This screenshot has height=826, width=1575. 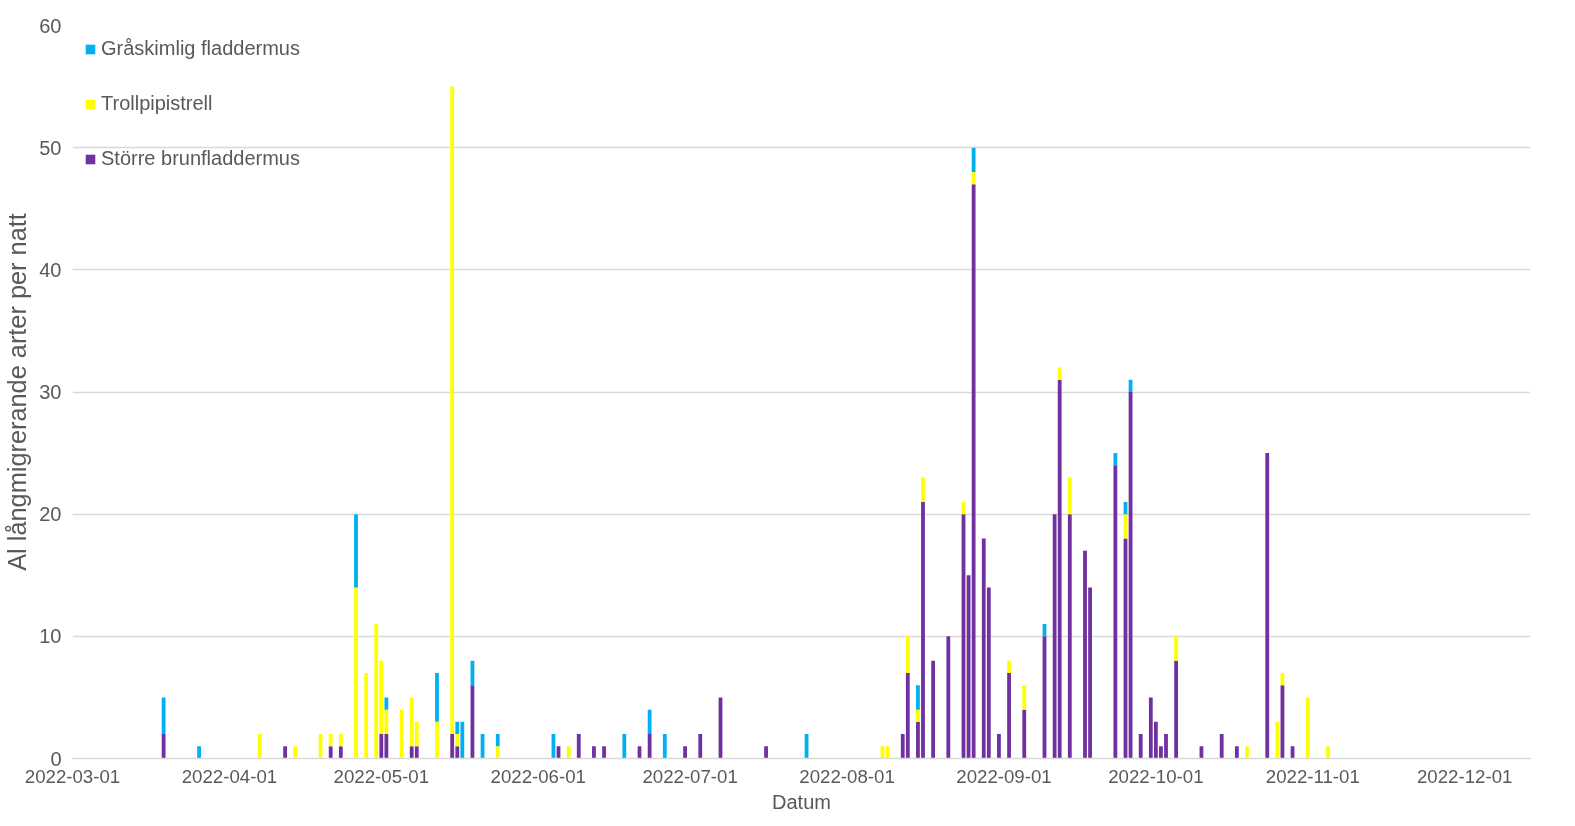 I want to click on x-tick-label: 2022-04-01, so click(x=229, y=776).